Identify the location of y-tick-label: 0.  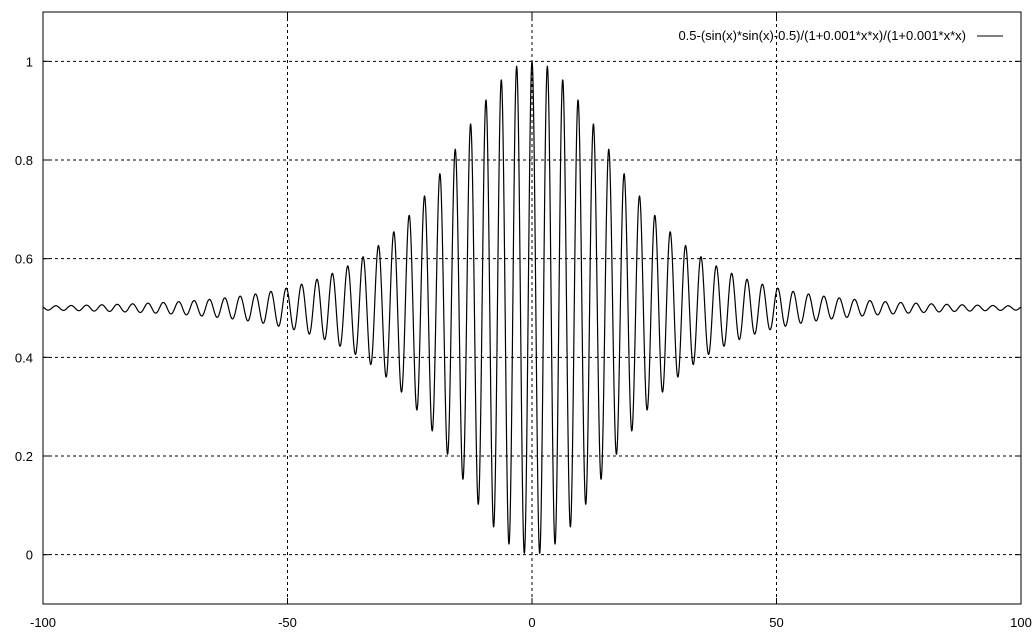
(29, 555).